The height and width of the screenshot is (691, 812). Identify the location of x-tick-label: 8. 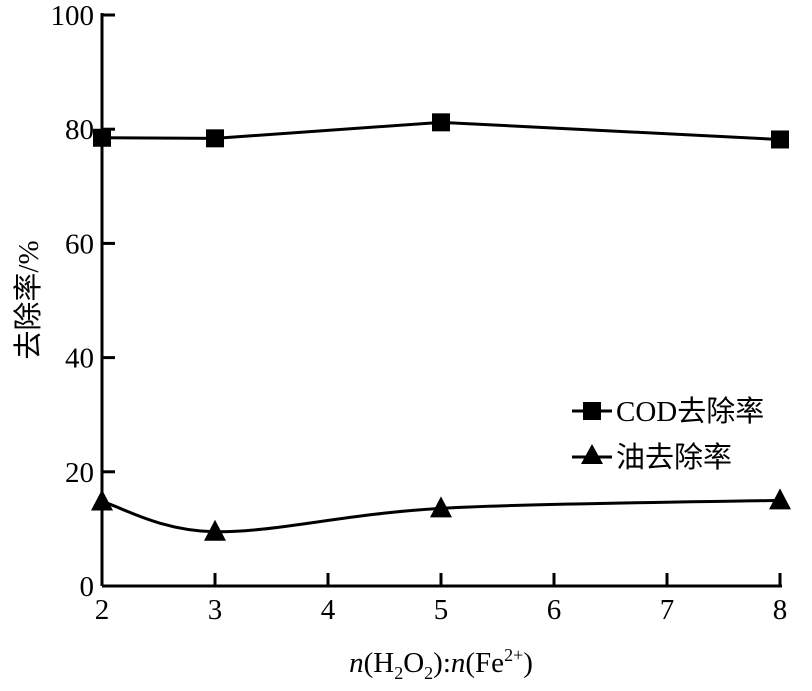
(780, 610).